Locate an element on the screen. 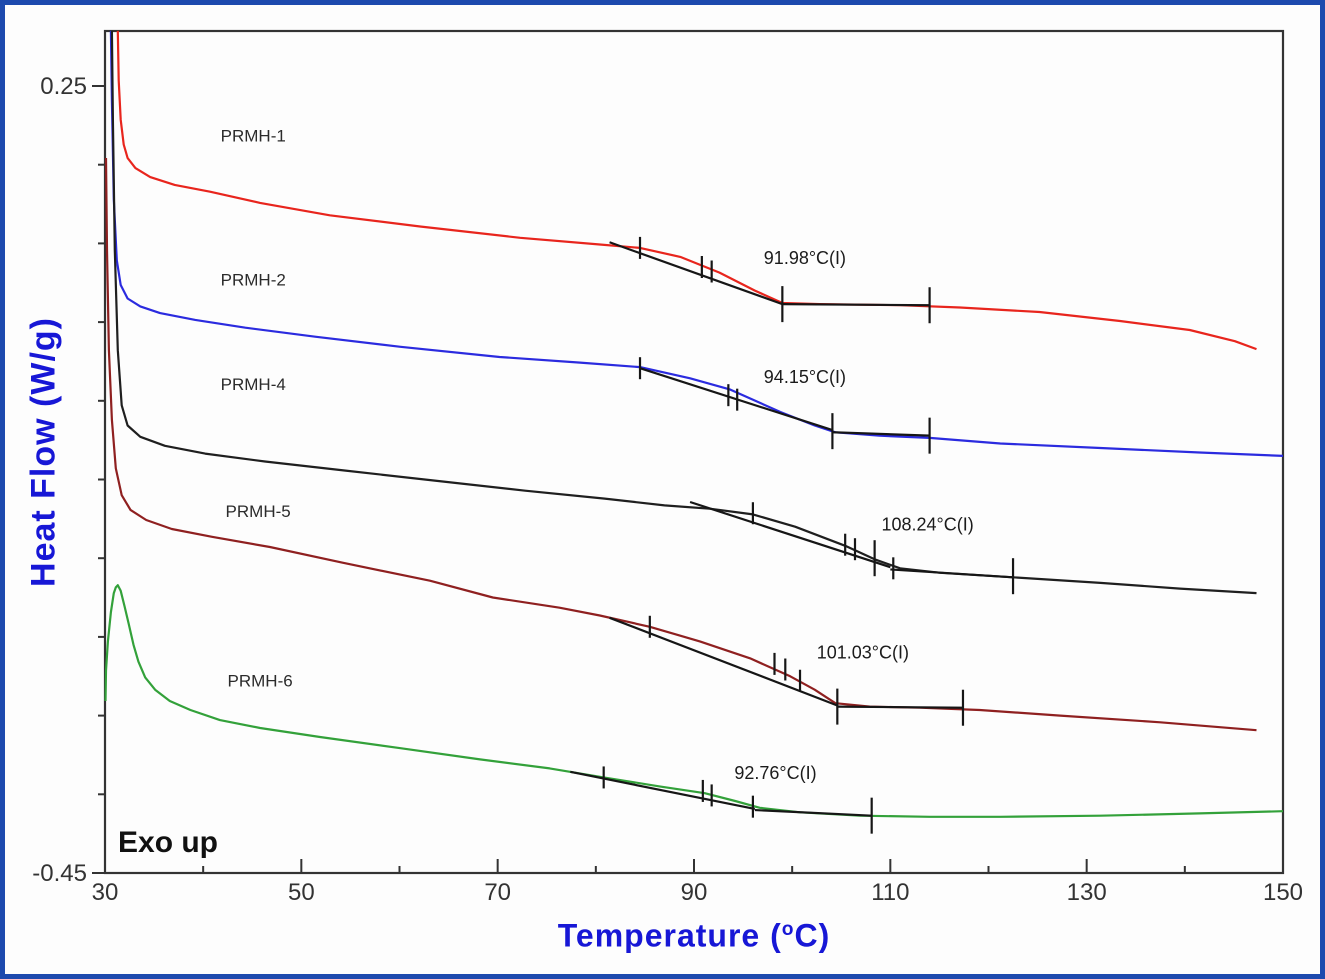 The height and width of the screenshot is (979, 1325). tg-annotation: 91.98°C(I) is located at coordinates (805, 258).